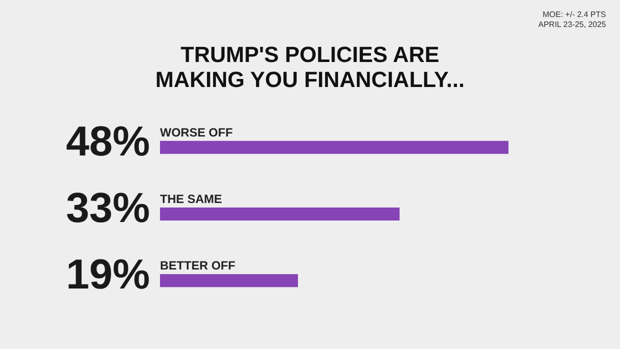 The width and height of the screenshot is (620, 349). I want to click on data-label: 48%, so click(108, 140).